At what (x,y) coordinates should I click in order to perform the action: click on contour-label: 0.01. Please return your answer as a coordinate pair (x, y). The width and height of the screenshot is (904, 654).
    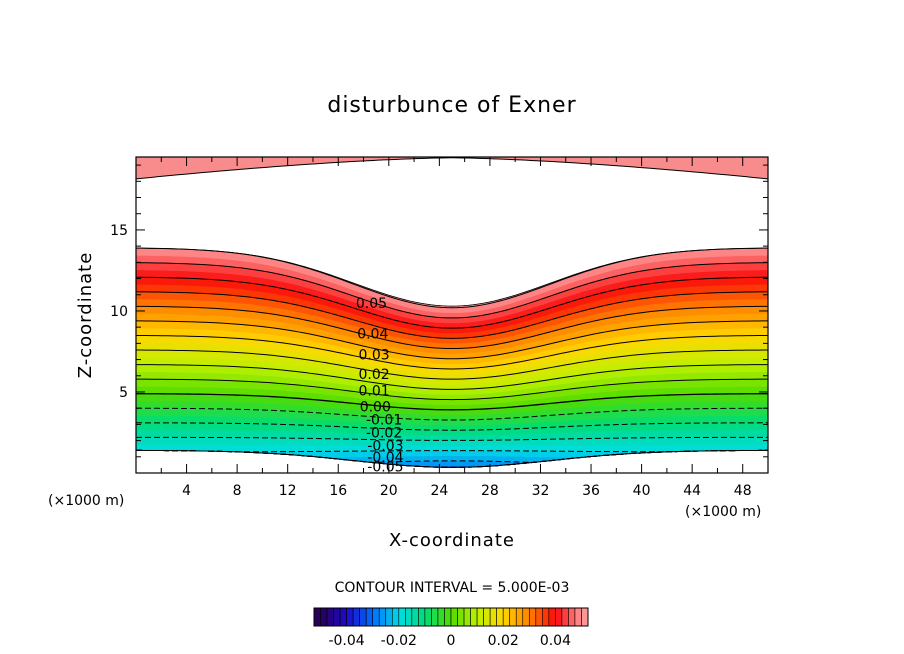
    Looking at the image, I should click on (374, 391).